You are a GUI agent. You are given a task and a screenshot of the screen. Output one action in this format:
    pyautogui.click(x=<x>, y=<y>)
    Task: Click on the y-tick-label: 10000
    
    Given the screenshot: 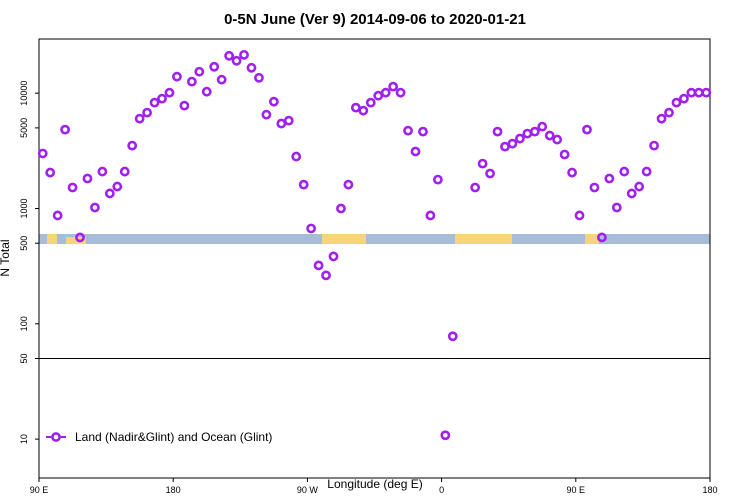 What is the action you would take?
    pyautogui.click(x=24, y=93)
    